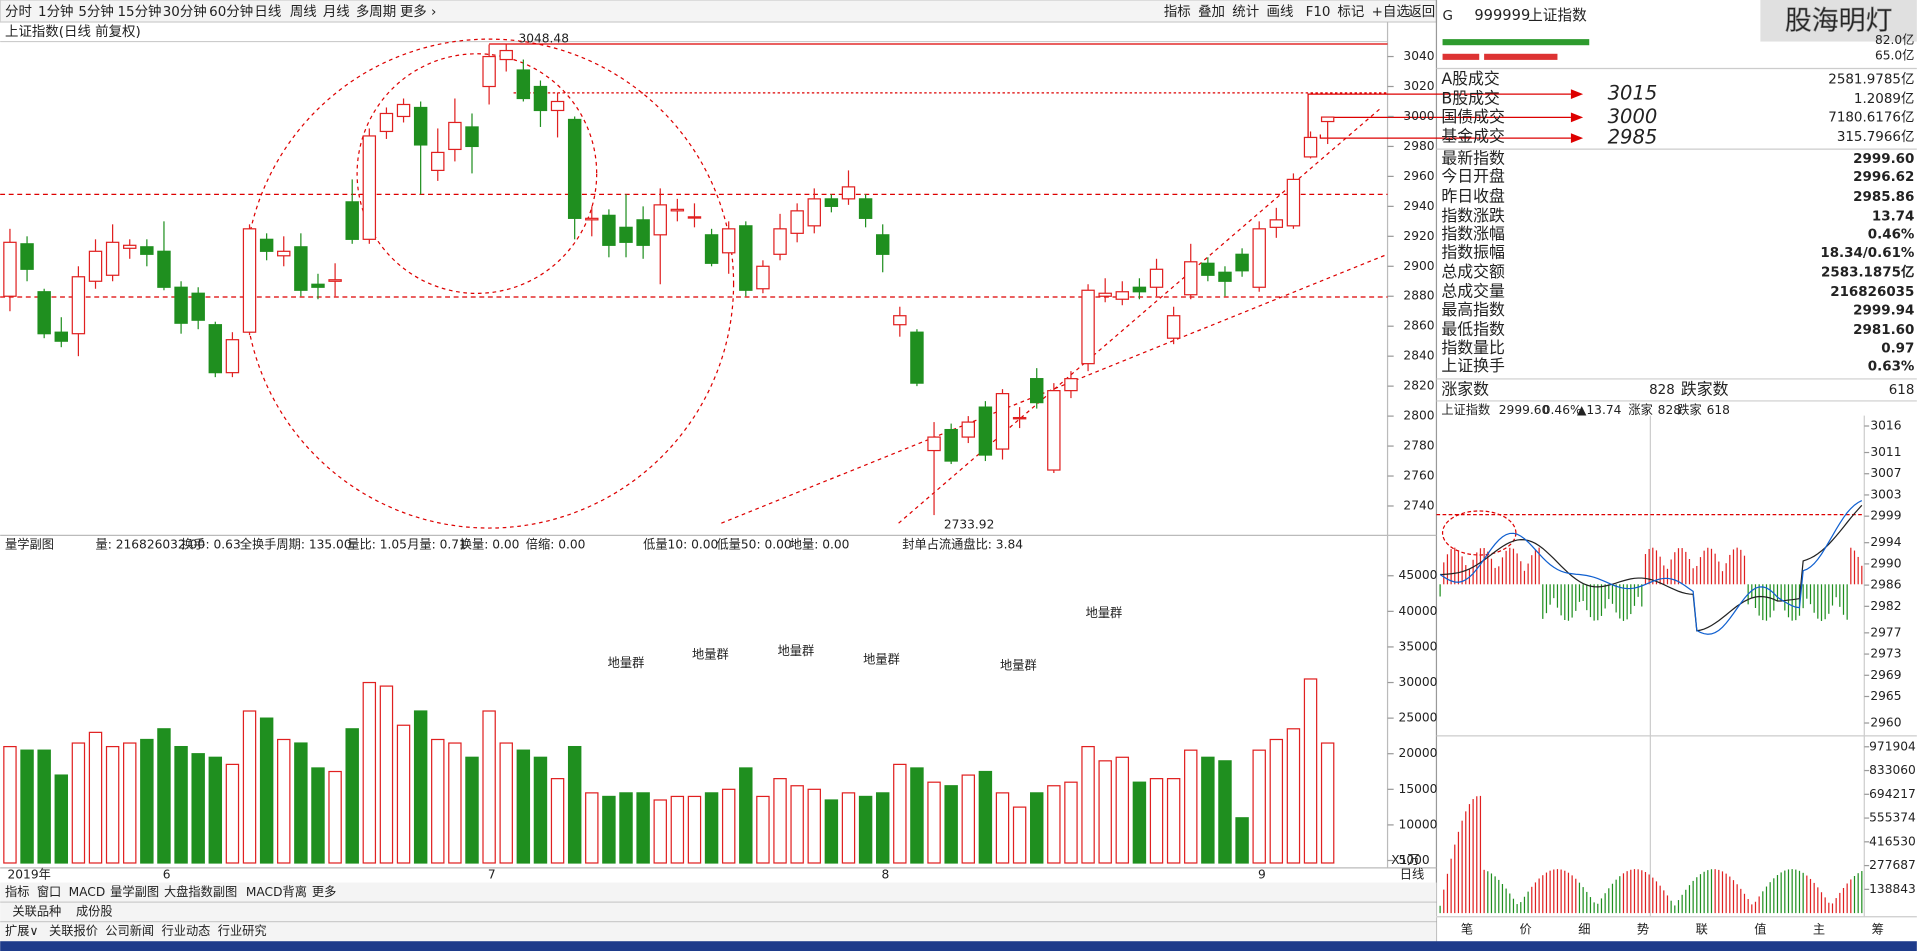 This screenshot has width=1917, height=951. Describe the element at coordinates (1418, 56) in the screenshot. I see `y-tick-label: 3040` at that location.